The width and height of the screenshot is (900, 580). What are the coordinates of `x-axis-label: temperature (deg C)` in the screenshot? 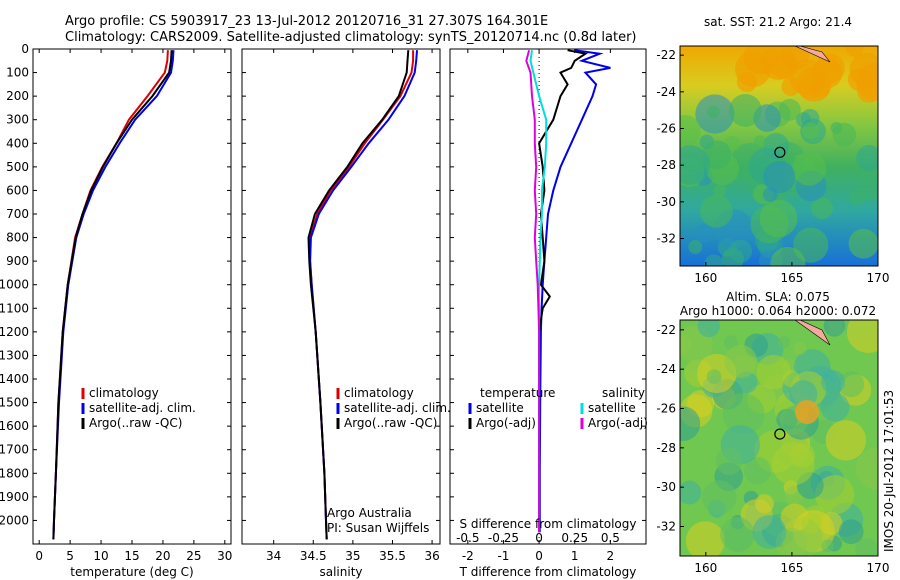 It's located at (131, 572).